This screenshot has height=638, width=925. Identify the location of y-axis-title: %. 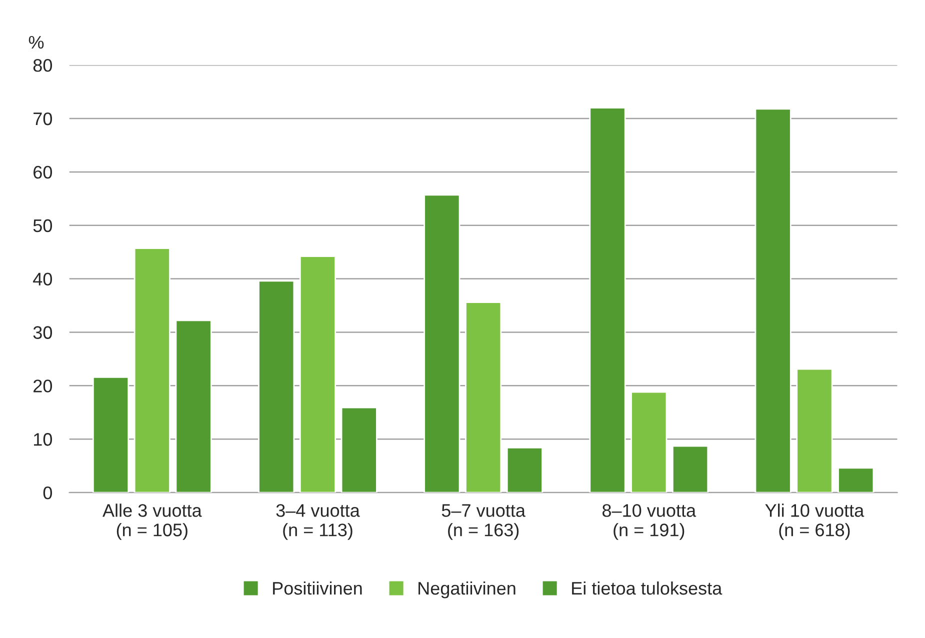
(36, 42).